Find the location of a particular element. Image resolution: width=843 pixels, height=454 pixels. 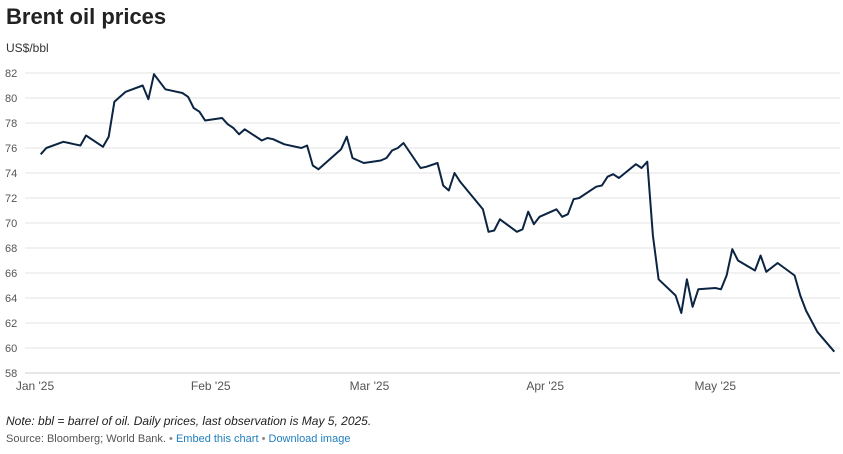

y-tick-label: 68 is located at coordinates (11, 249).